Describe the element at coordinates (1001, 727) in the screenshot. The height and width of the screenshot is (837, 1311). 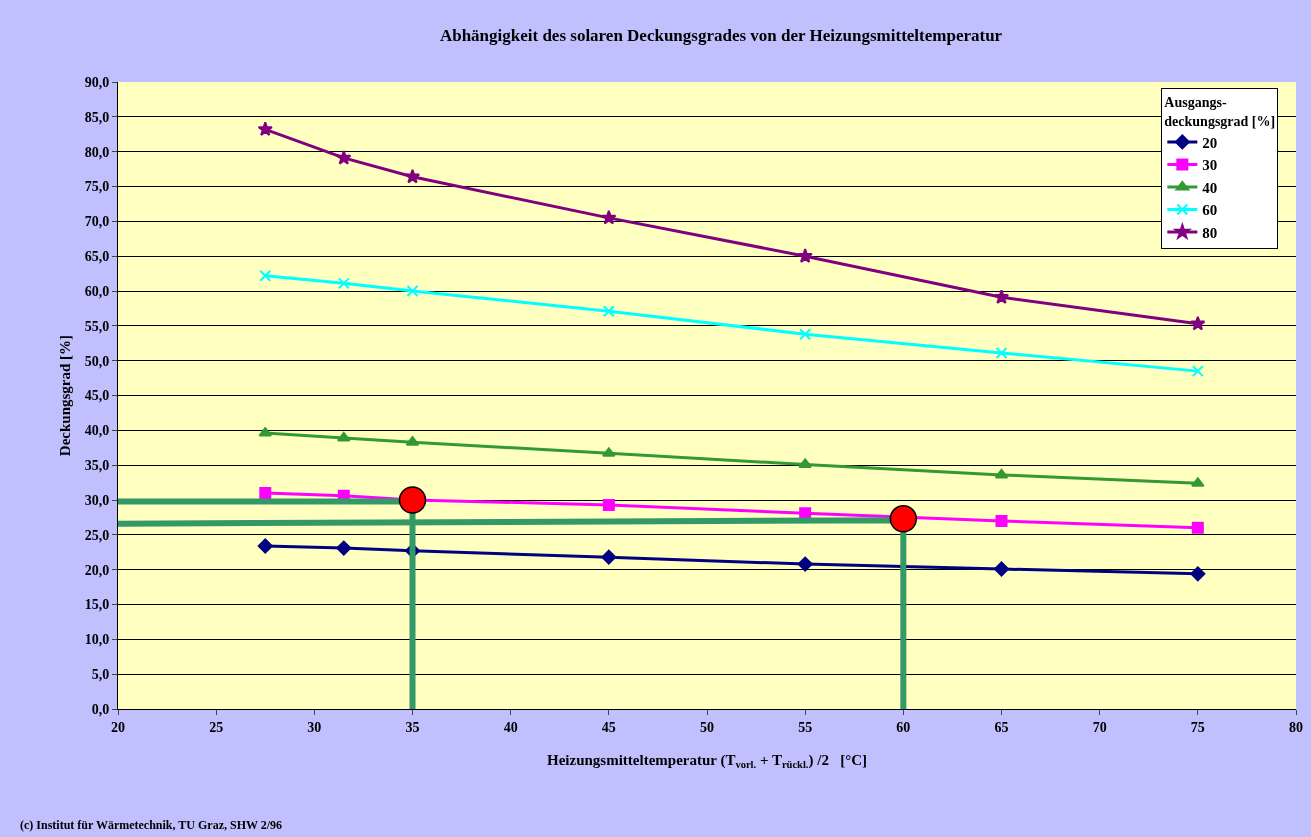
I see `x-tick-label: 65` at that location.